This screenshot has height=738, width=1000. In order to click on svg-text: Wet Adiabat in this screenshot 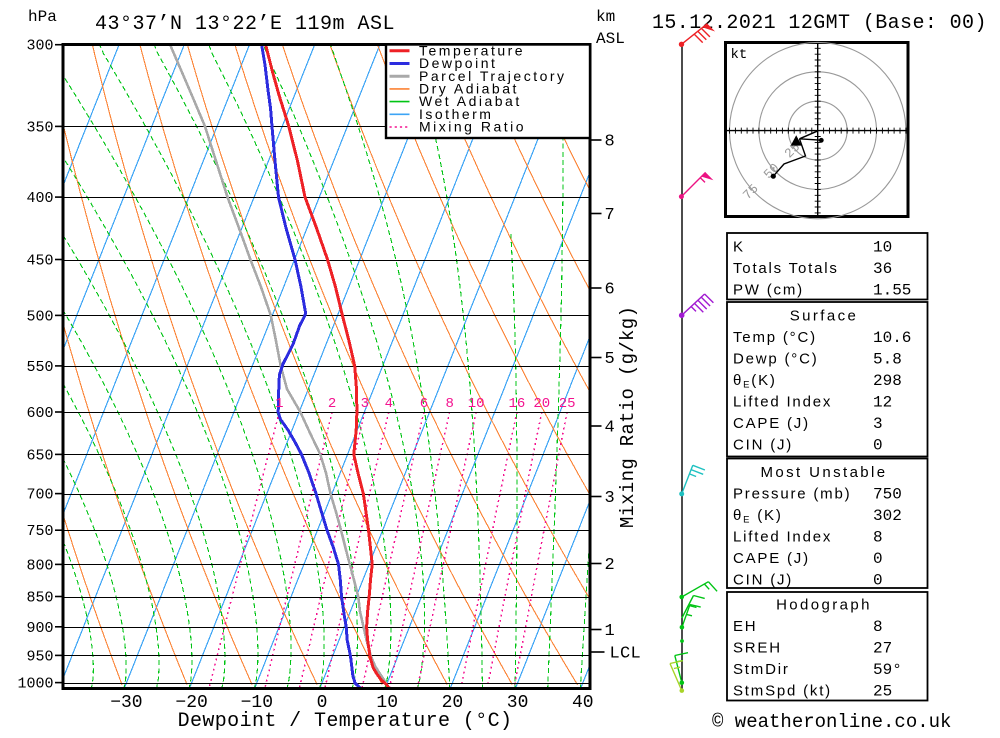, I will do `click(470, 101)`.